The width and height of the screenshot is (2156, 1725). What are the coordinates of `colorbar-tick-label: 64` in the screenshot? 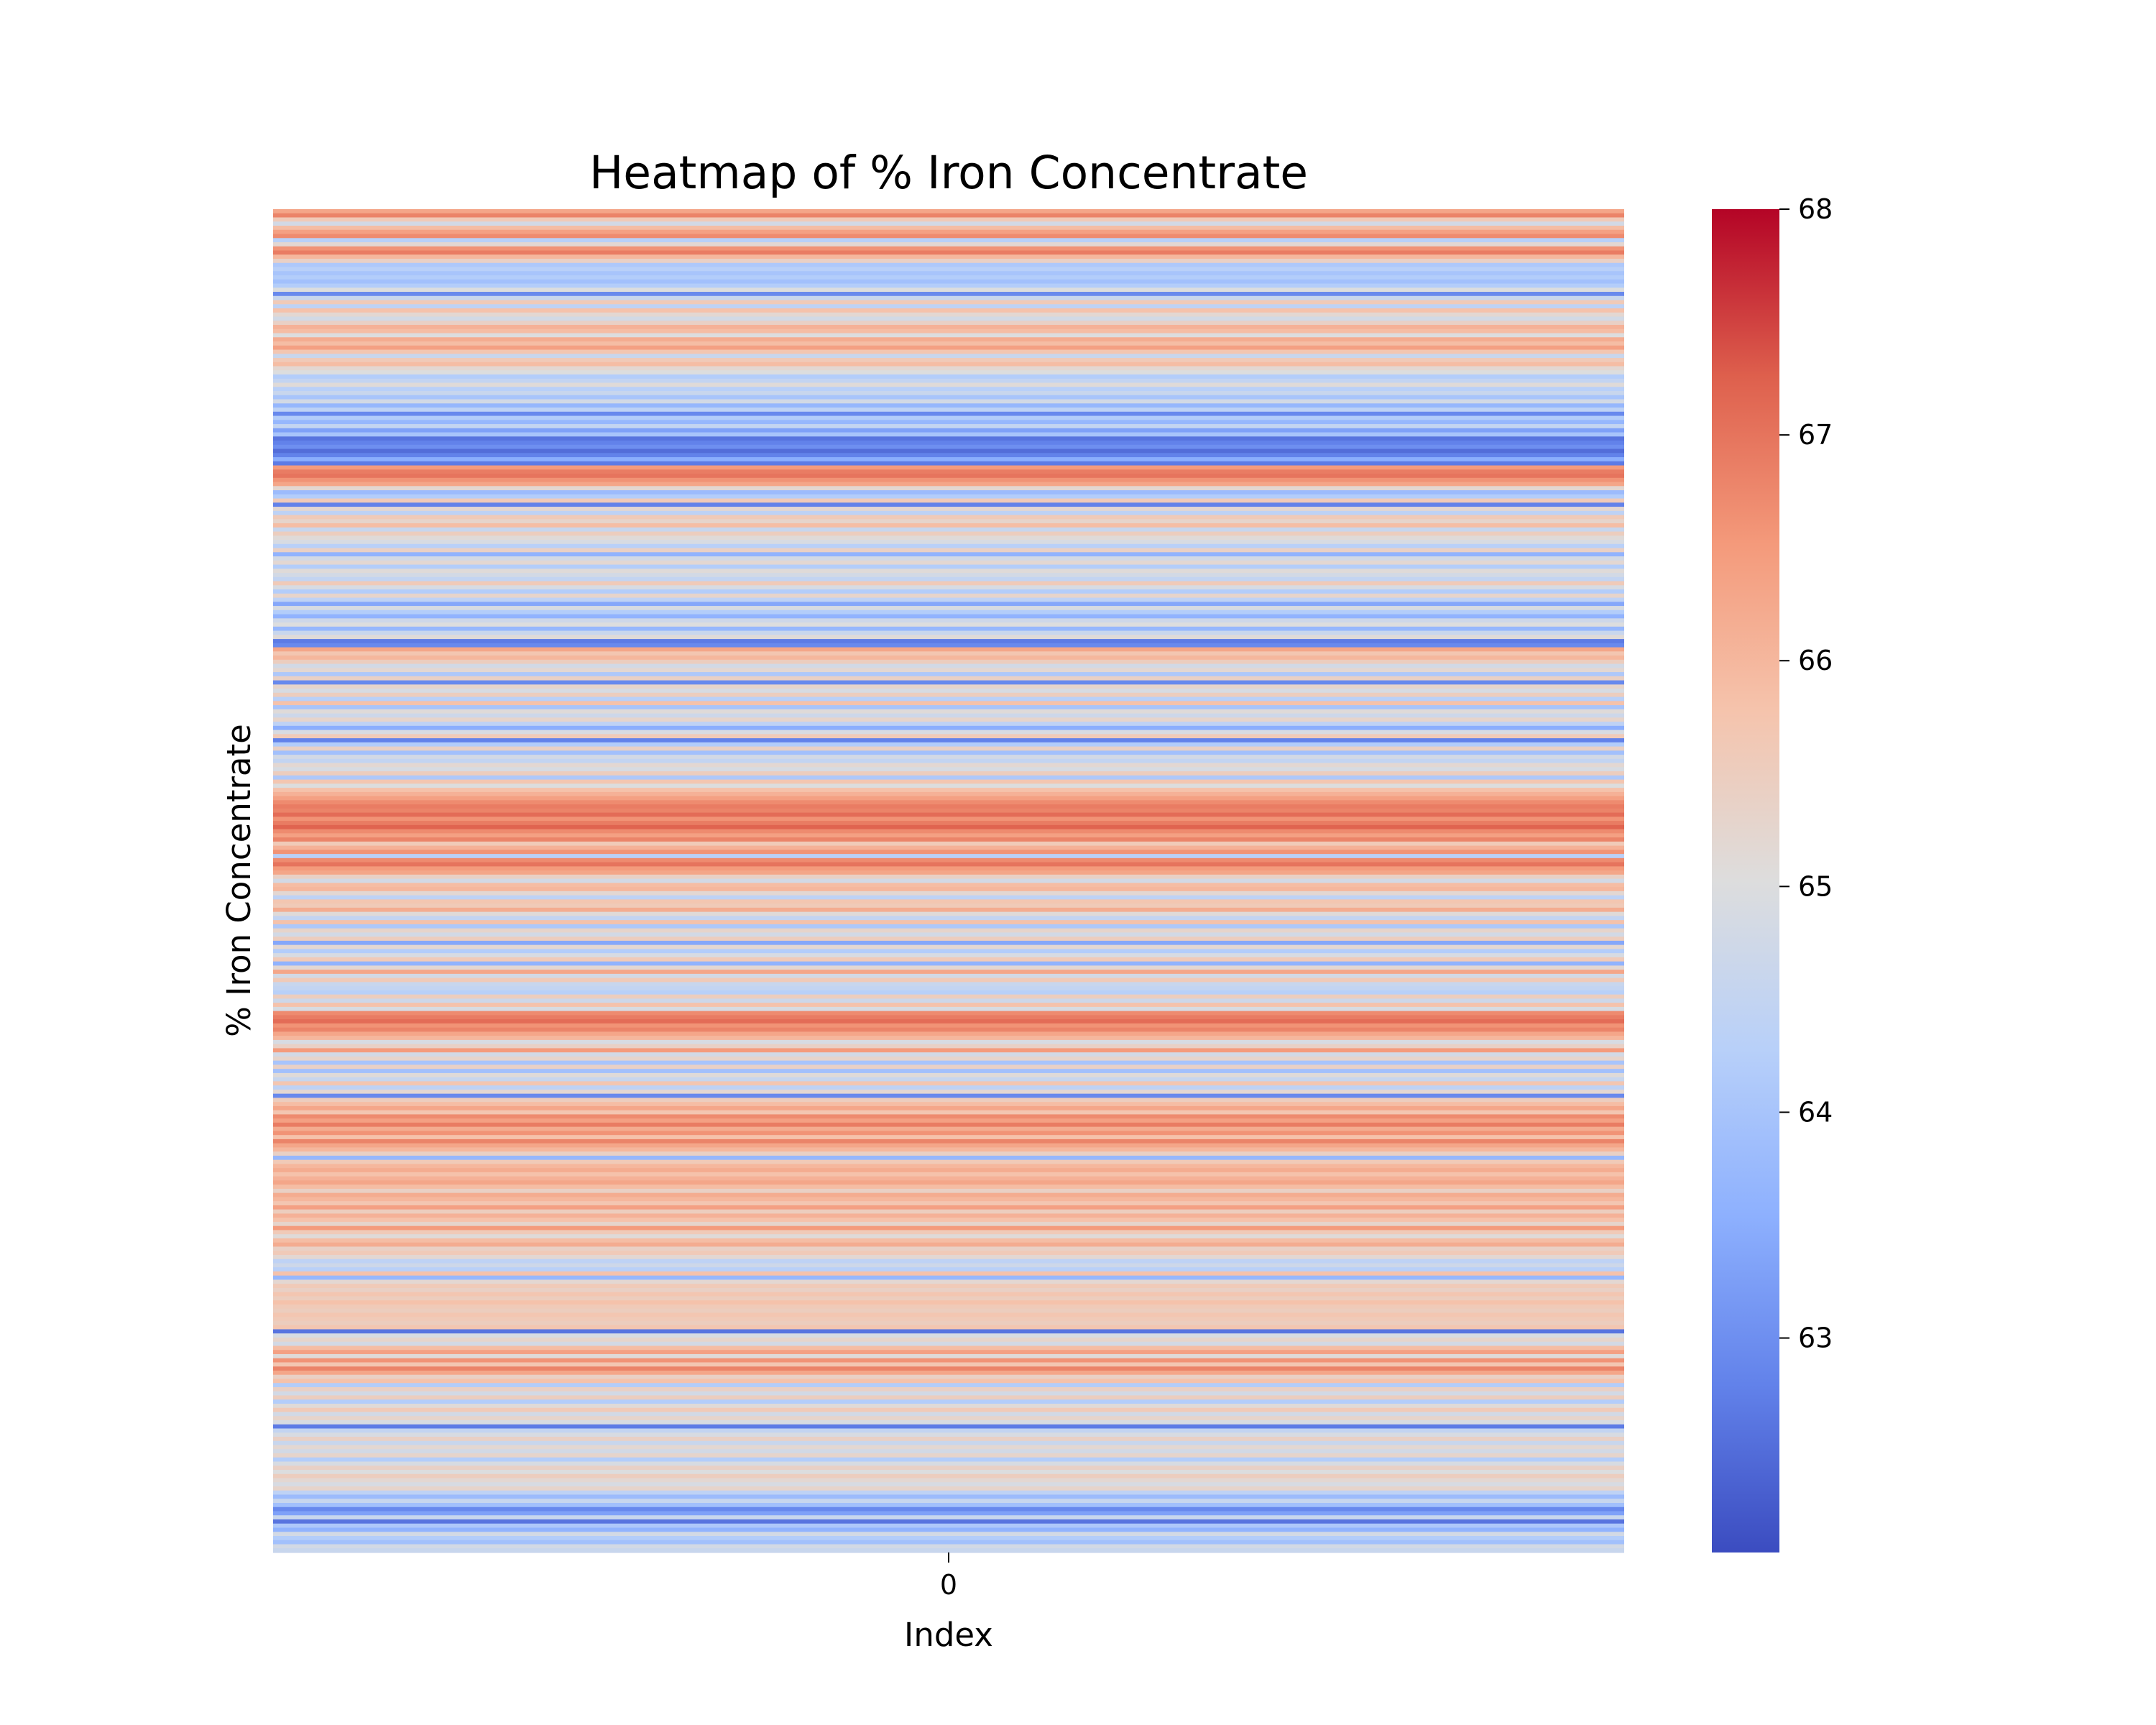 It's located at (1816, 1112).